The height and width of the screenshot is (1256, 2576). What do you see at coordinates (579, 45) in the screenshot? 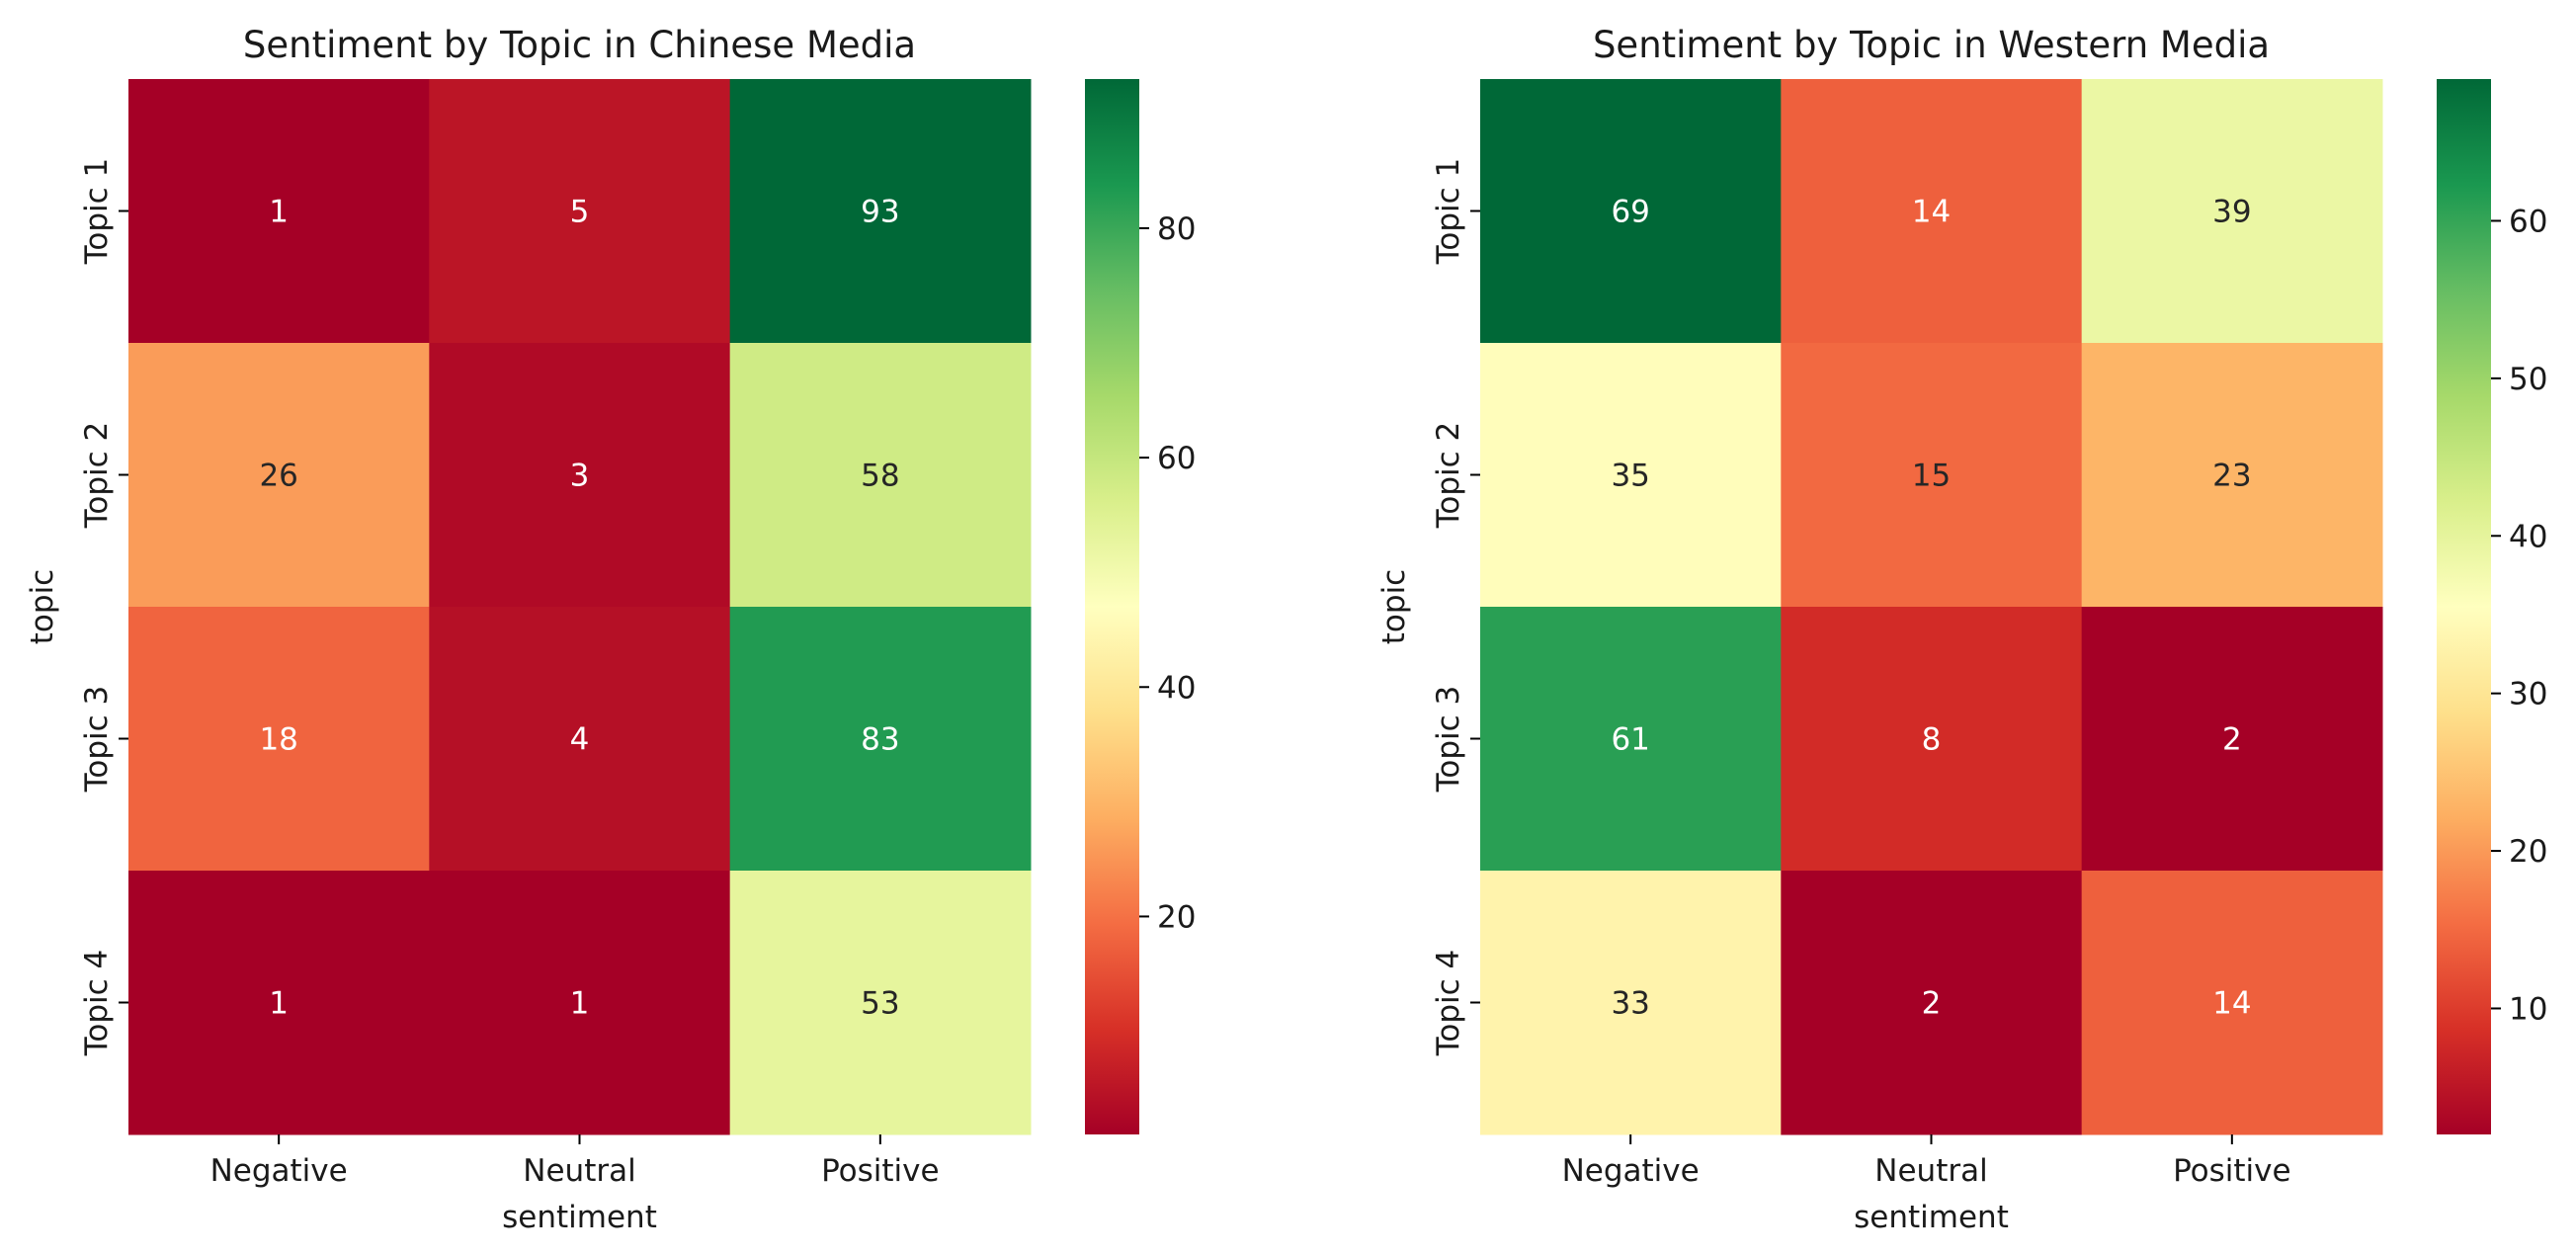
I see `chart-title: Sentiment by Topic in Chinese Media` at bounding box center [579, 45].